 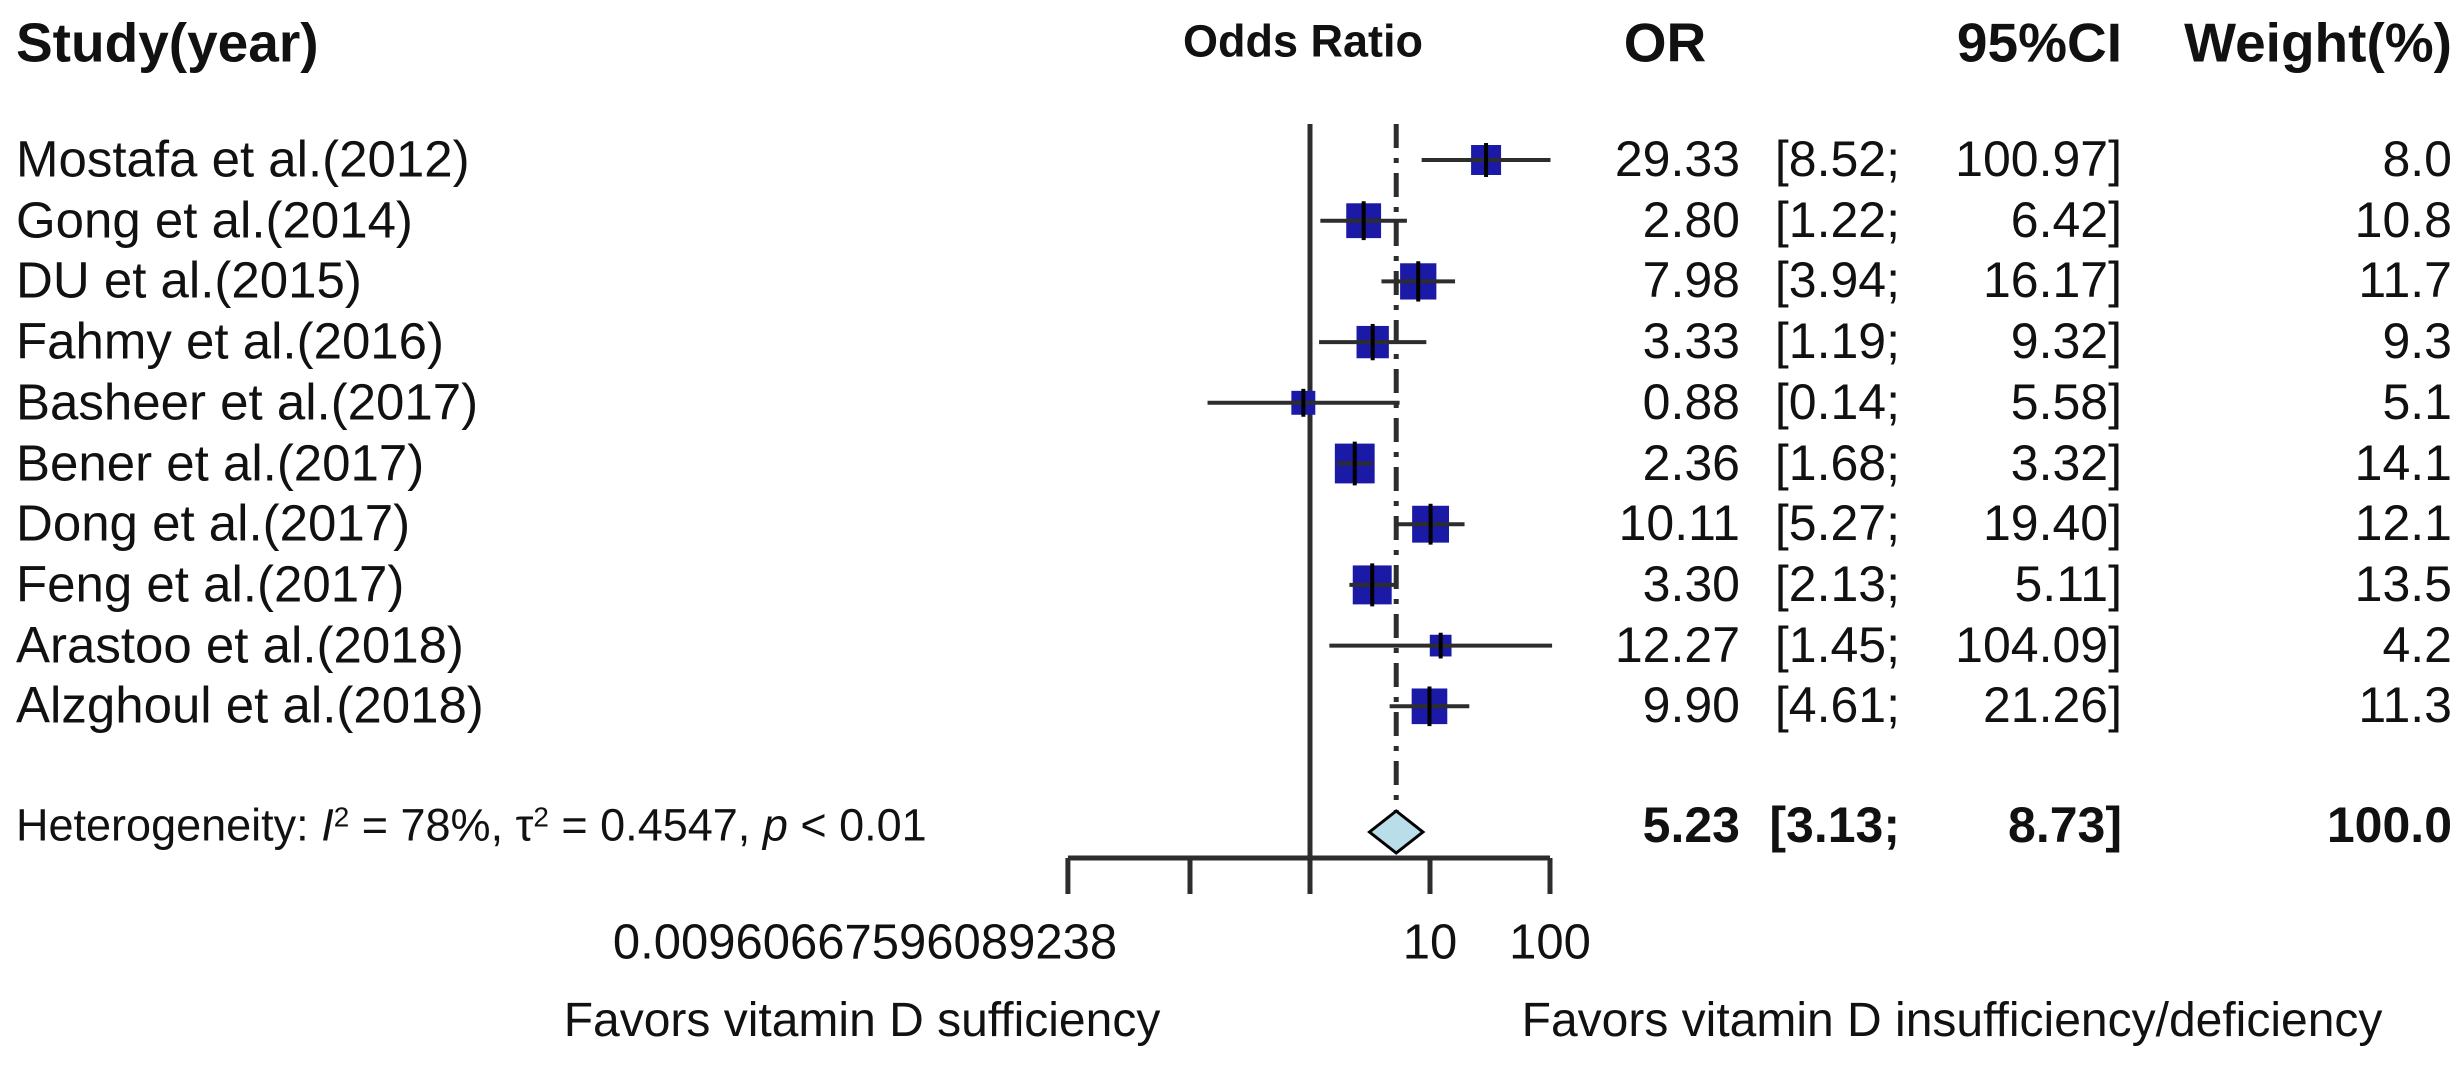 What do you see at coordinates (2403, 219) in the screenshot?
I see `study-weight: 10.8` at bounding box center [2403, 219].